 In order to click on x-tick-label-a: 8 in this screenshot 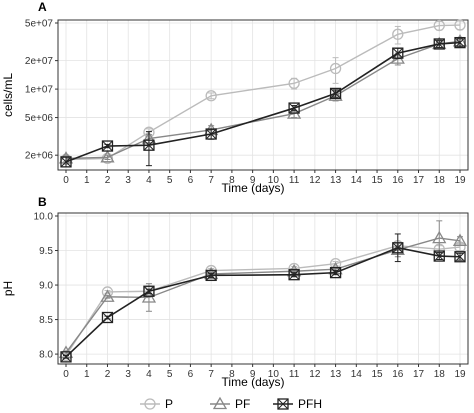, I will do `click(232, 180)`.